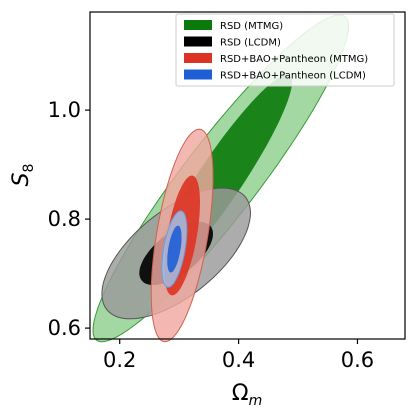 The image size is (415, 416). Describe the element at coordinates (251, 26) in the screenshot. I see `legend-label: RSD (MTMG)` at that location.